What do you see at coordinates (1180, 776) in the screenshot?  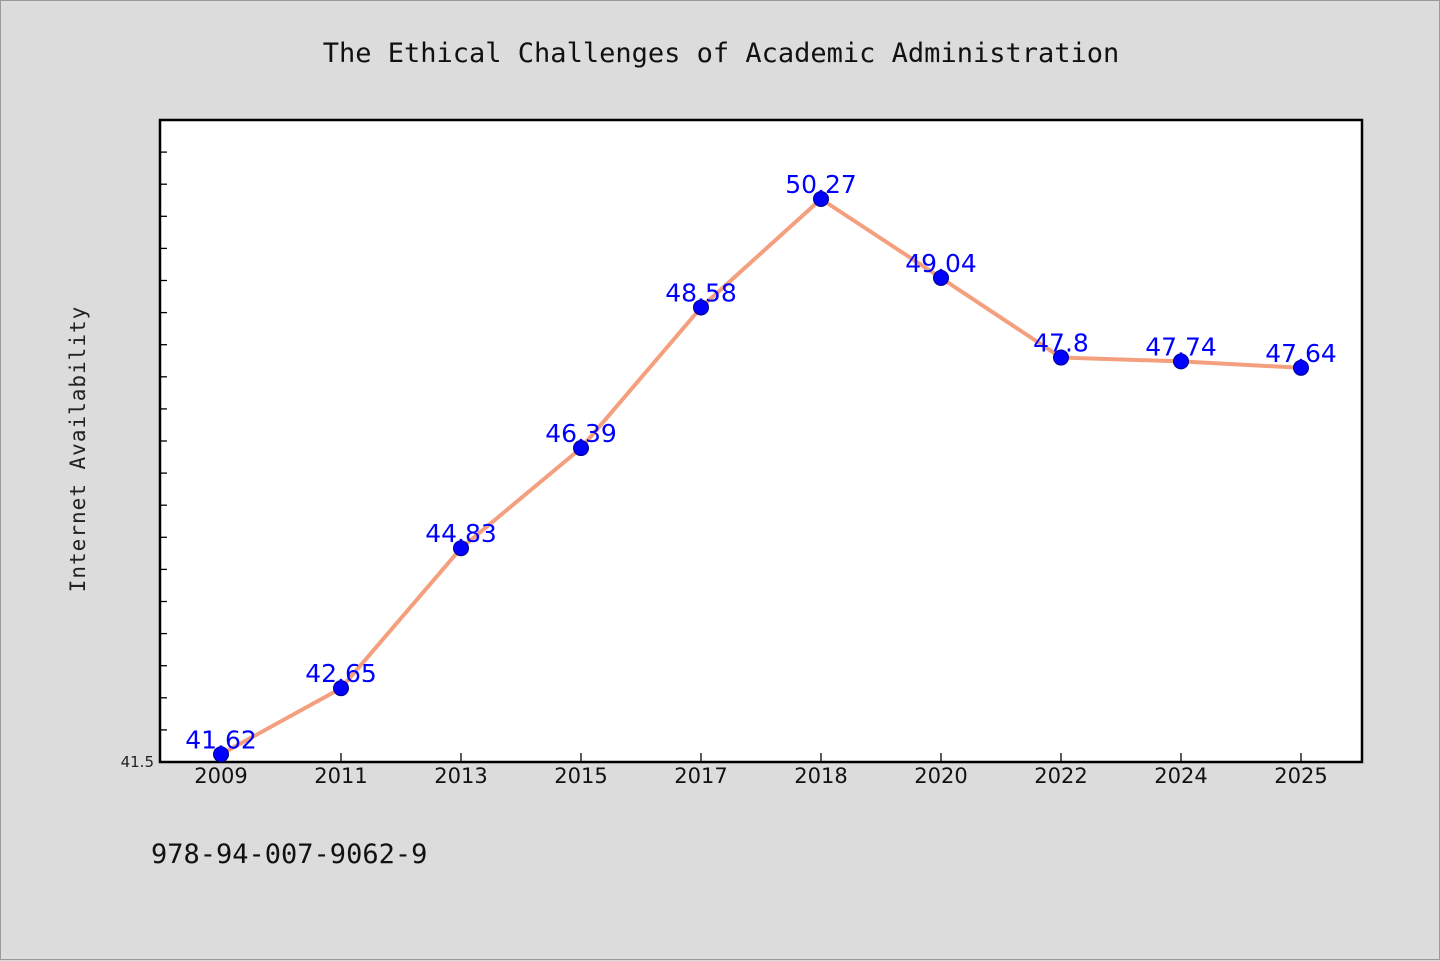 I see `x-tick-label: 2024` at bounding box center [1180, 776].